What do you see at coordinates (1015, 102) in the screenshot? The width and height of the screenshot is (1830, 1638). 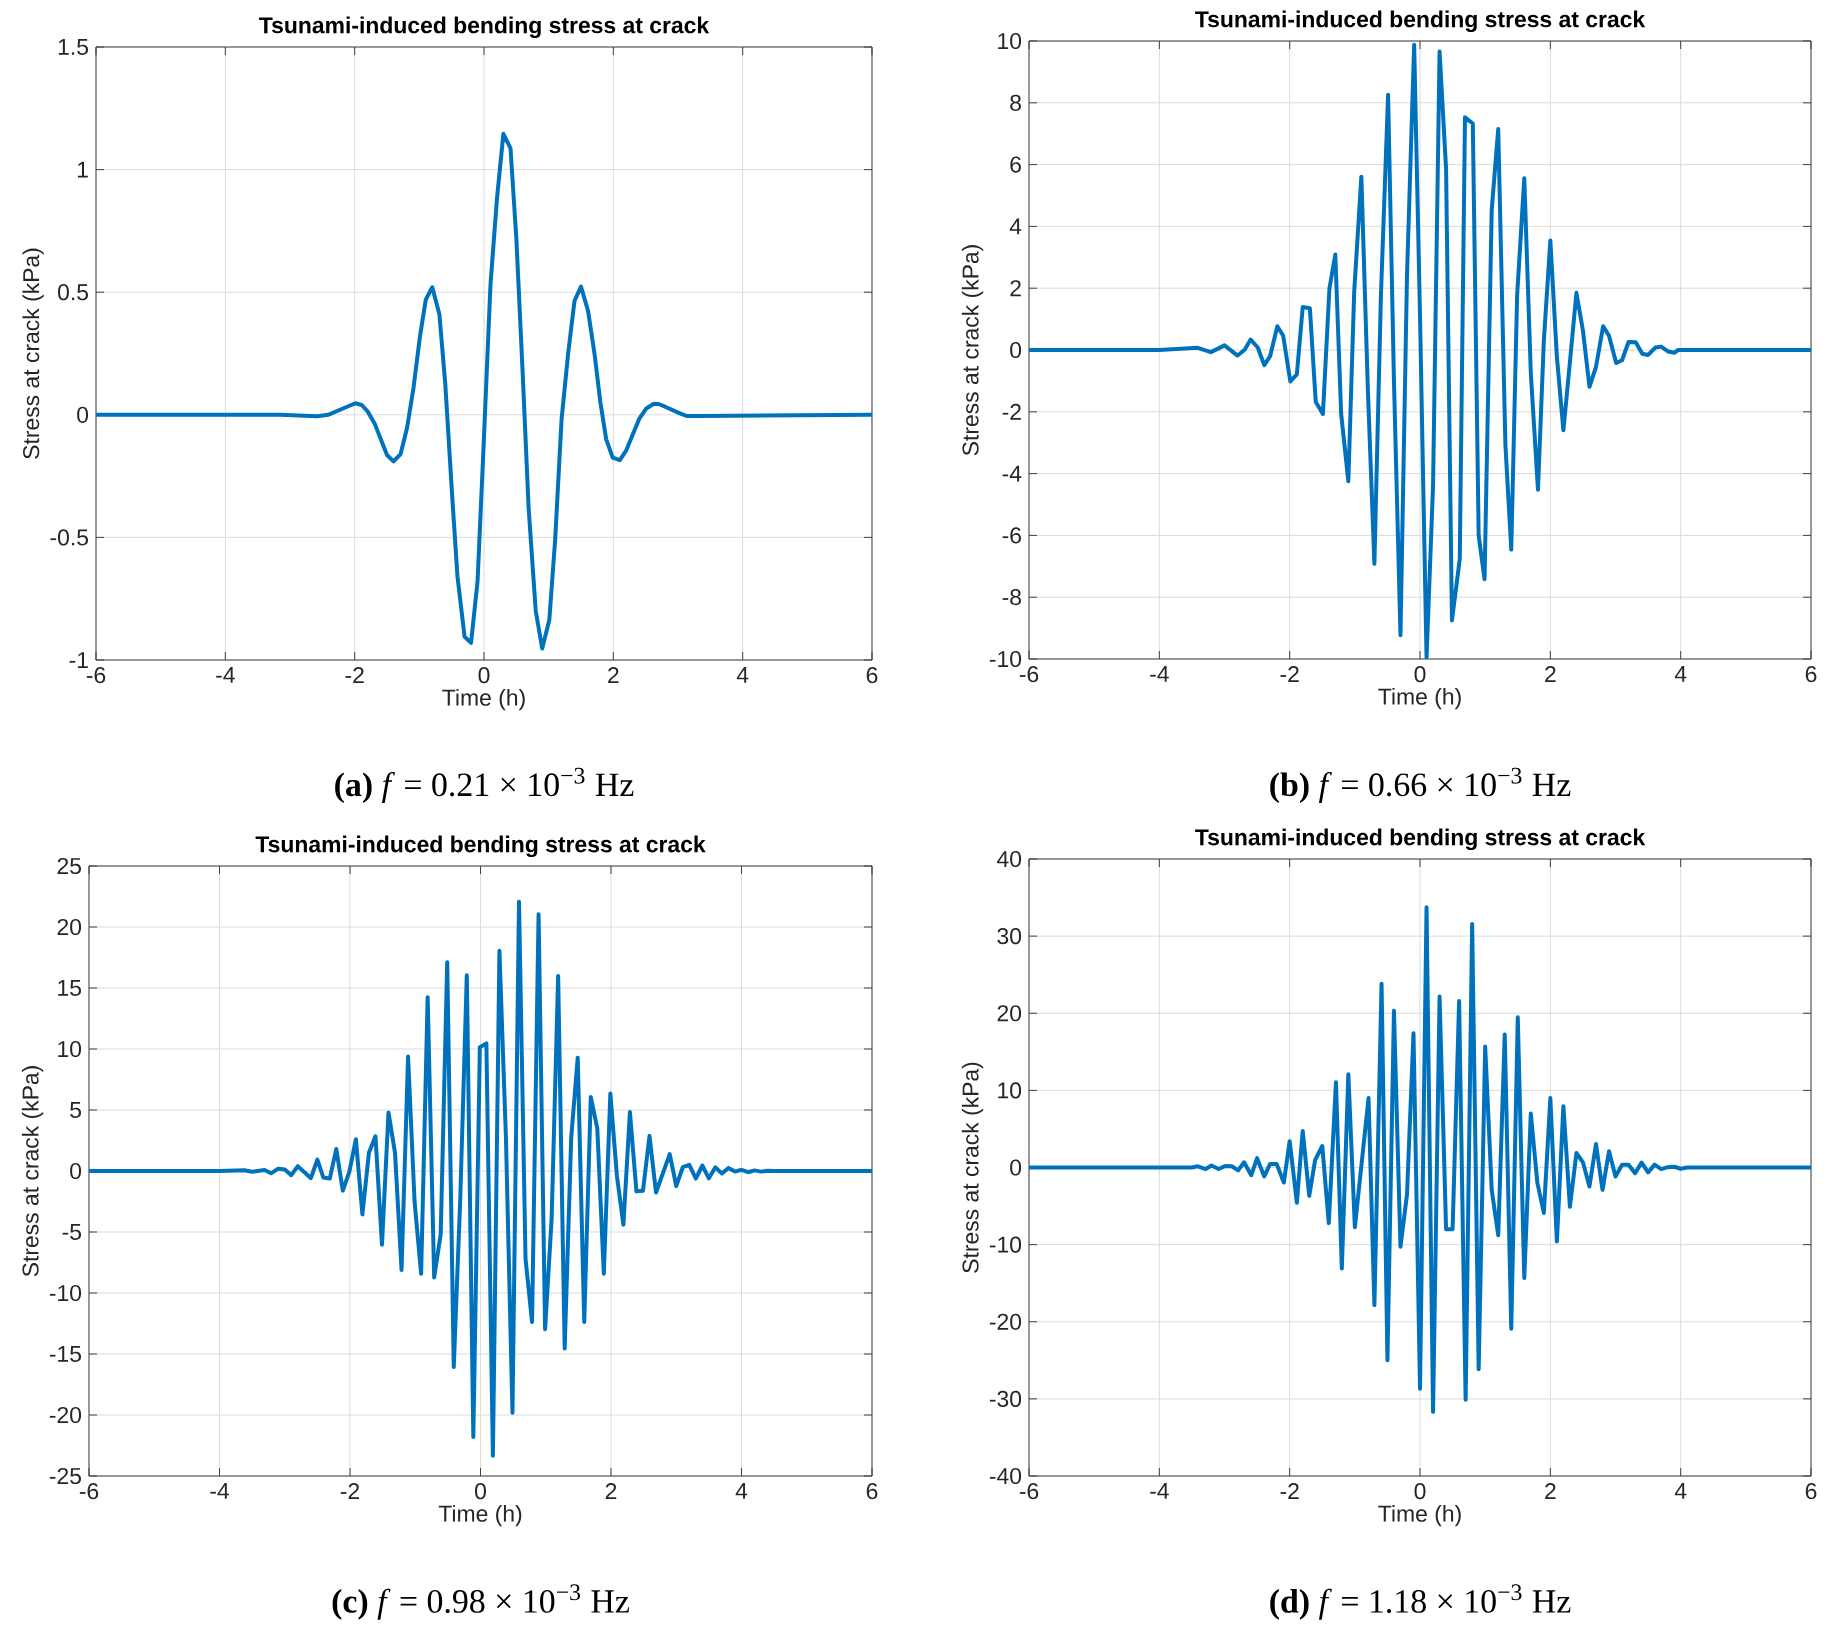 I see `y-tick-label: 8` at bounding box center [1015, 102].